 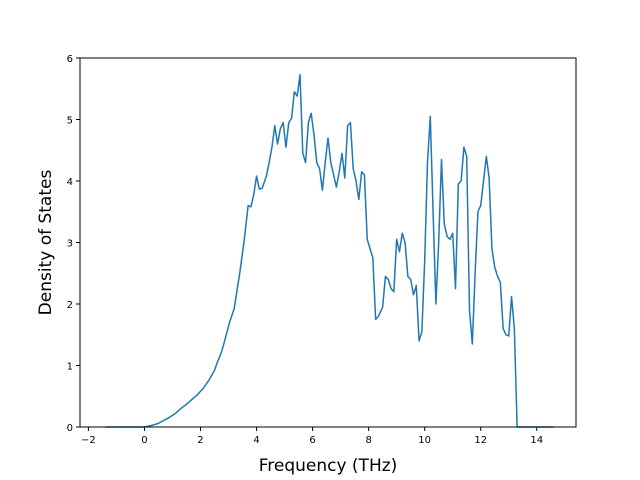 What do you see at coordinates (70, 305) in the screenshot?
I see `y-tick-label: 2` at bounding box center [70, 305].